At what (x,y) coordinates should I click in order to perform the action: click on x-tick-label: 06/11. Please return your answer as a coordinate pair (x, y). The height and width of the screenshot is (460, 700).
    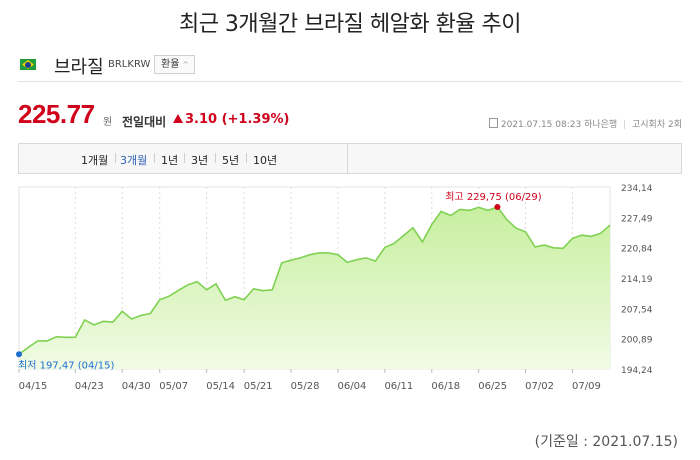
    Looking at the image, I should click on (398, 386).